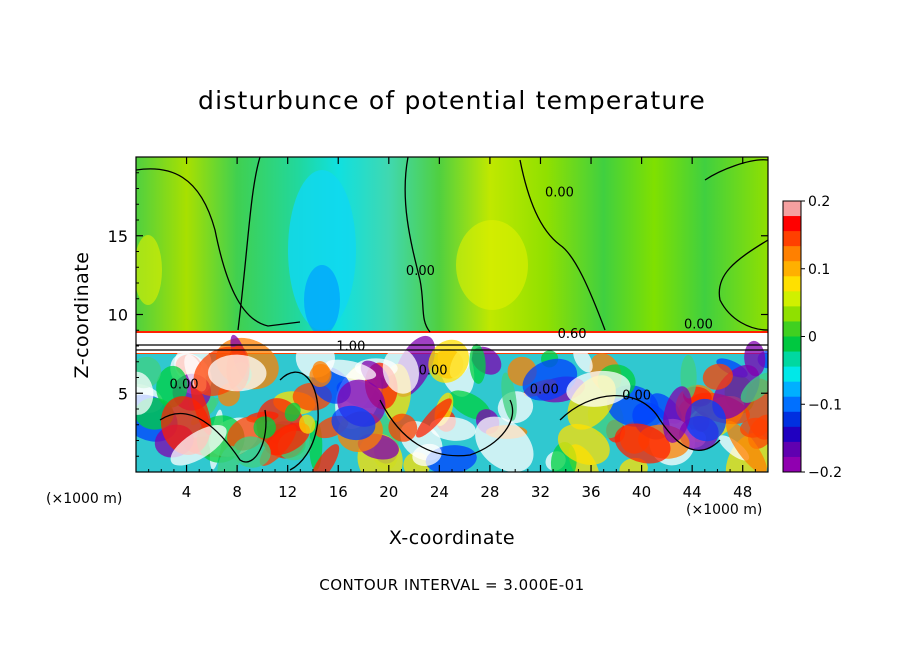  Describe the element at coordinates (84, 499) in the screenshot. I see `x-unit-label-left: (×1000 m)` at that location.